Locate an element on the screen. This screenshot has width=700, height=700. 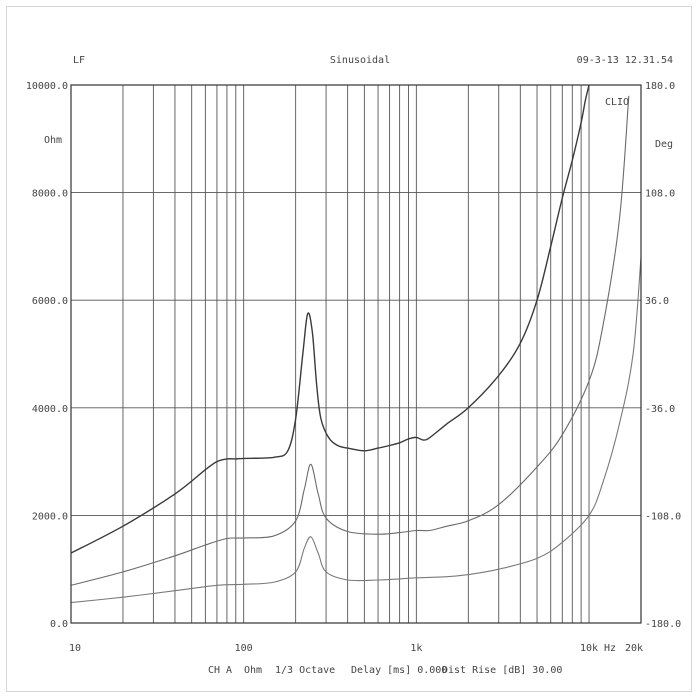
footer-channel: CH A is located at coordinates (220, 670).